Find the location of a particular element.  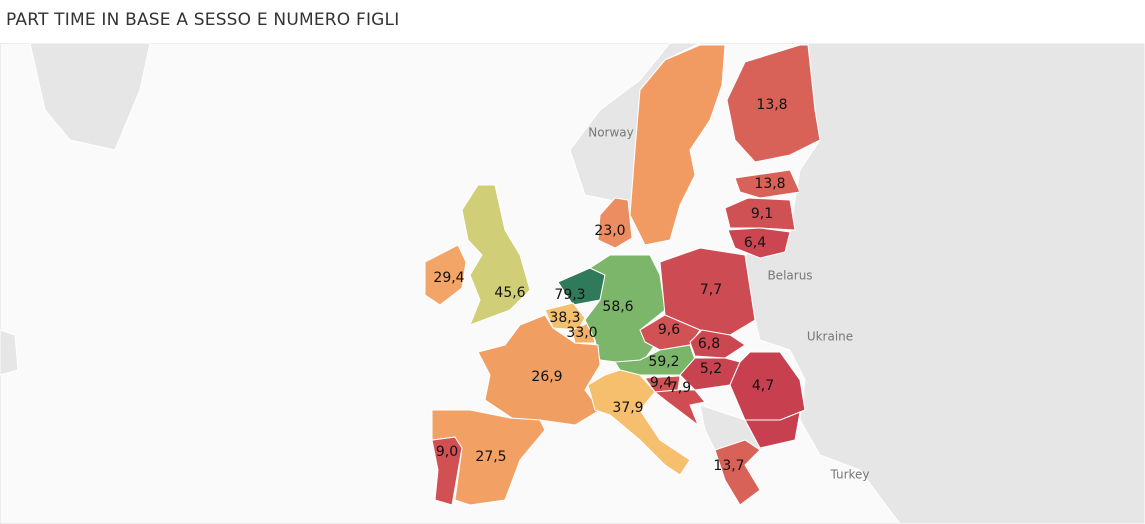

value-label: 37,9 is located at coordinates (627, 408).